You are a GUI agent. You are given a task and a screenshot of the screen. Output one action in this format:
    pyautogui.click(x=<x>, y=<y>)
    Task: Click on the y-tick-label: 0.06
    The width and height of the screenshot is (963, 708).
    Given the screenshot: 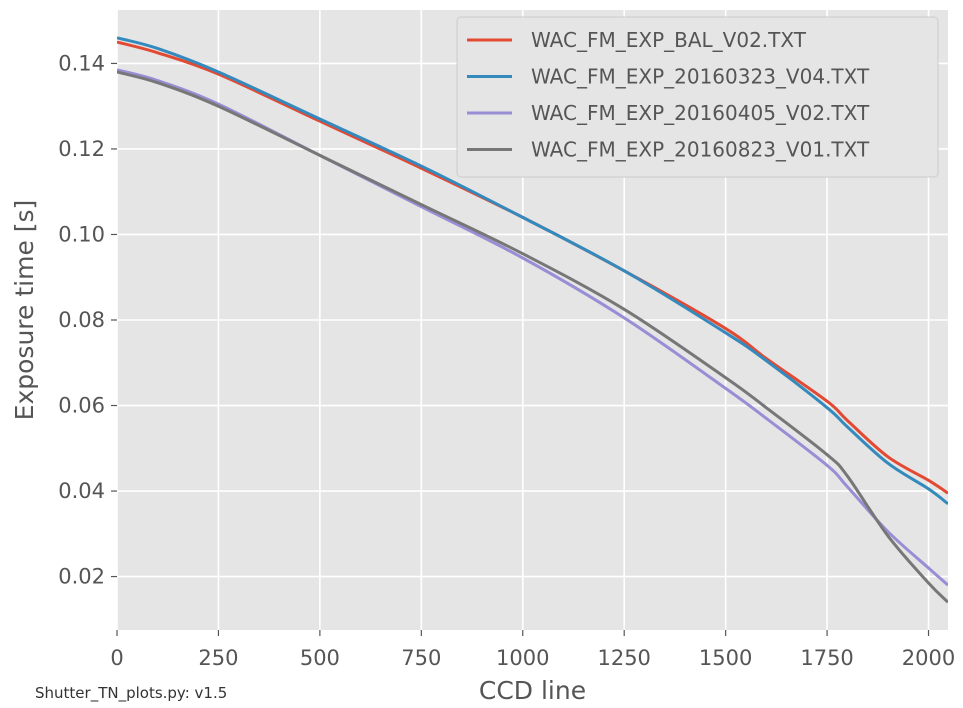 What is the action you would take?
    pyautogui.click(x=81, y=406)
    